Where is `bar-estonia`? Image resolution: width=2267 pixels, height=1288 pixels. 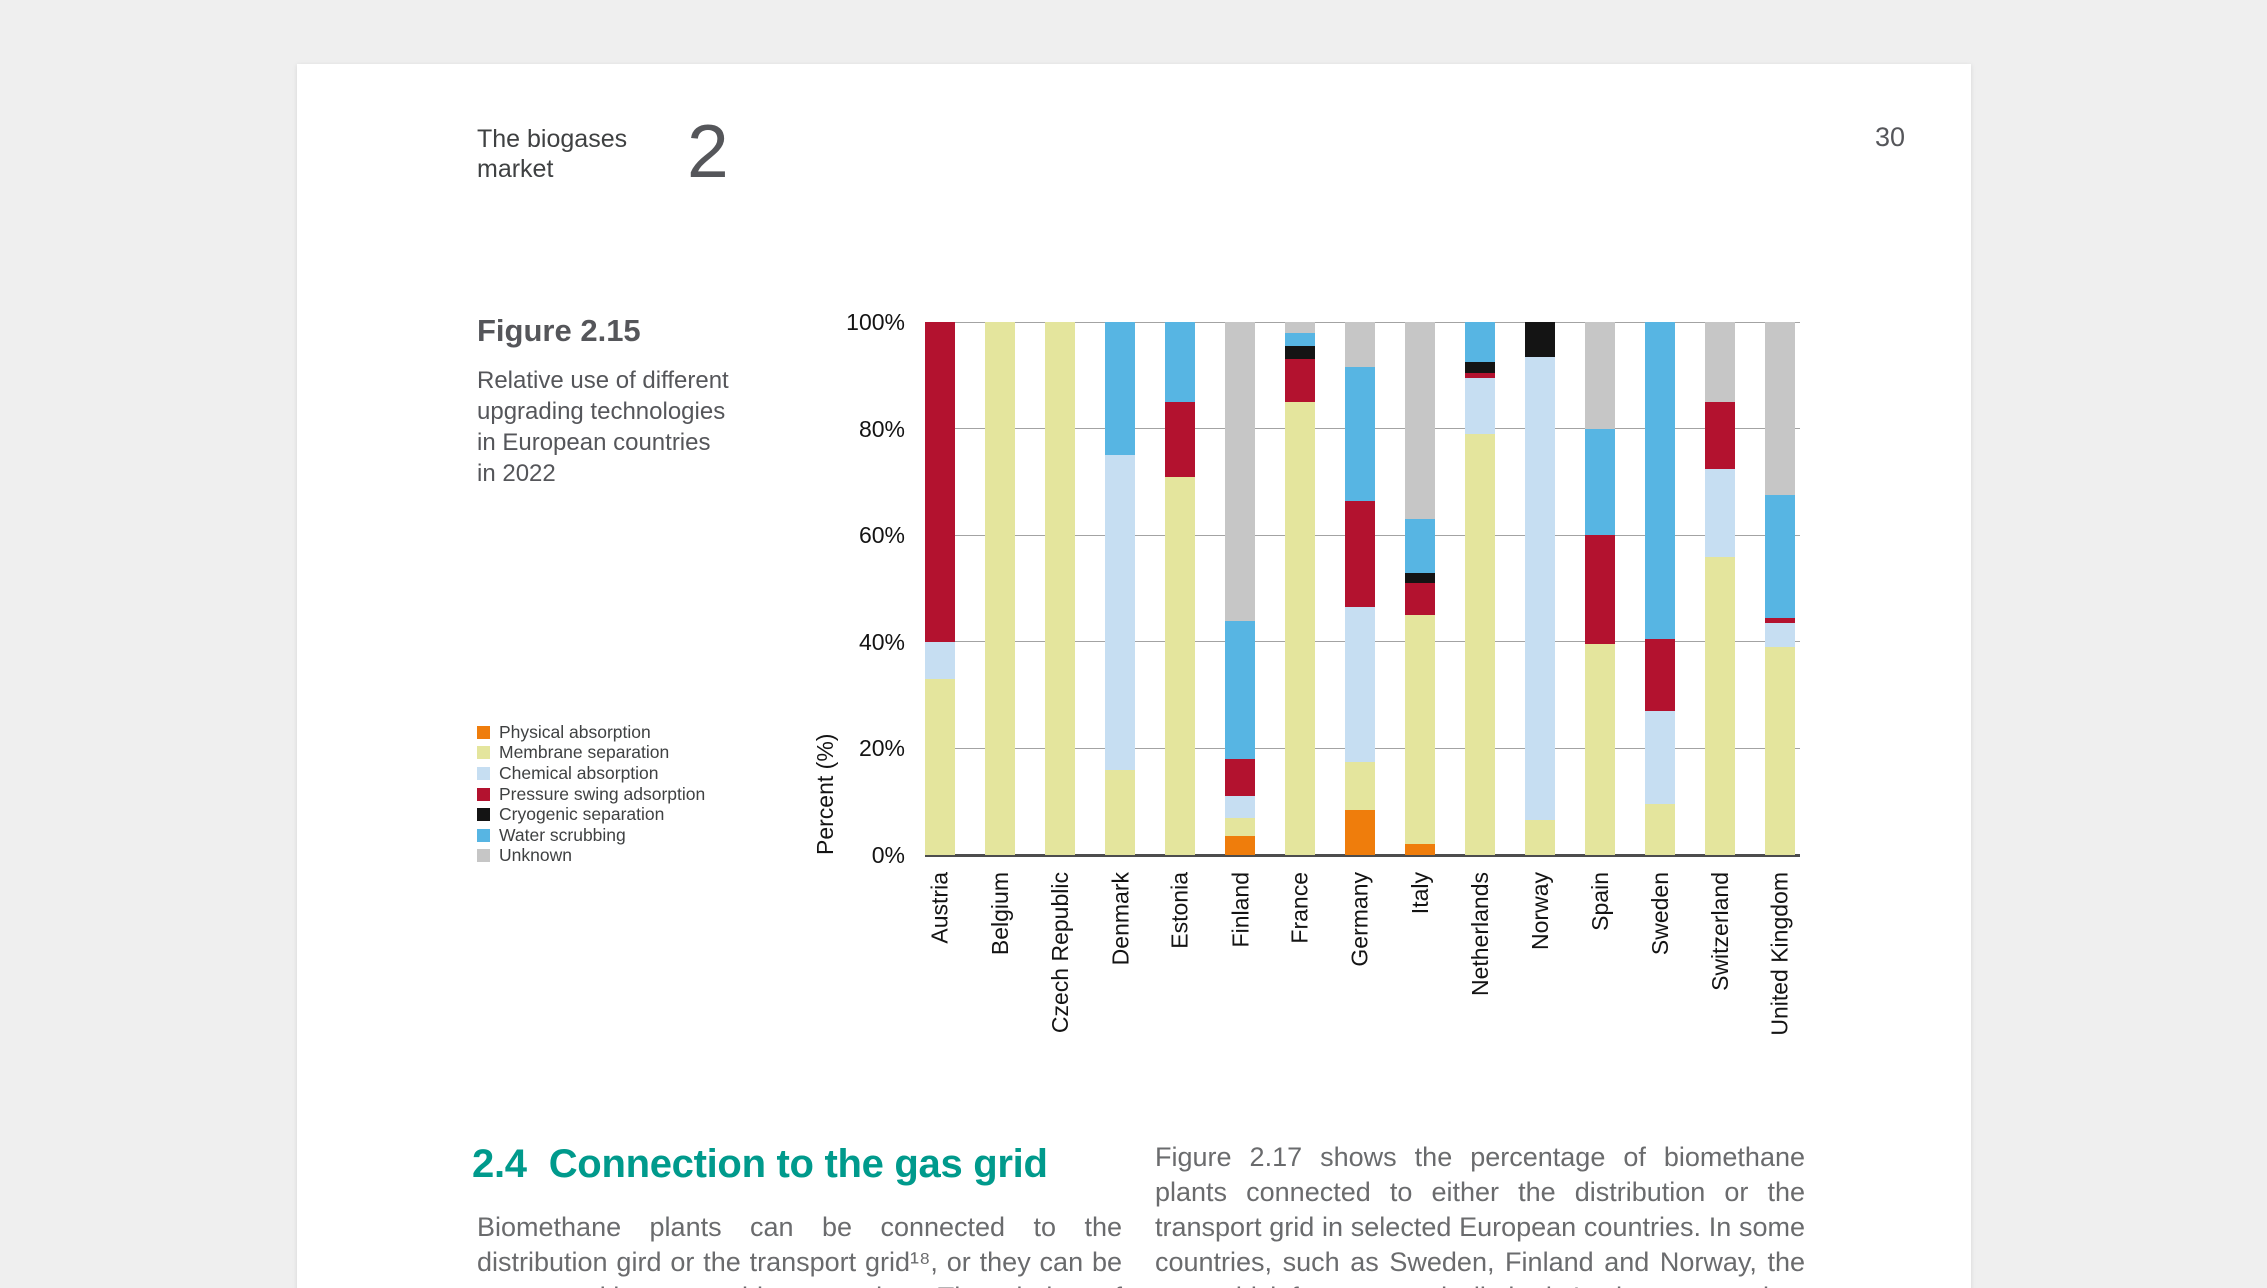 bar-estonia is located at coordinates (1180, 588).